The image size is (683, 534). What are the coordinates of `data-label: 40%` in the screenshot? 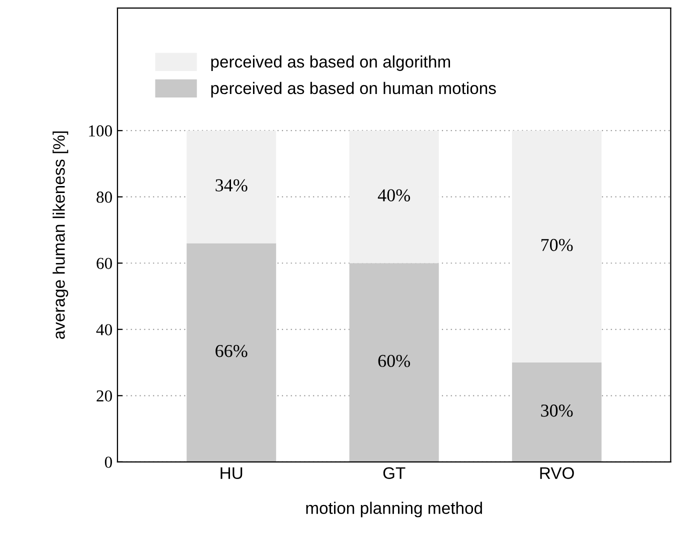 It's located at (394, 195).